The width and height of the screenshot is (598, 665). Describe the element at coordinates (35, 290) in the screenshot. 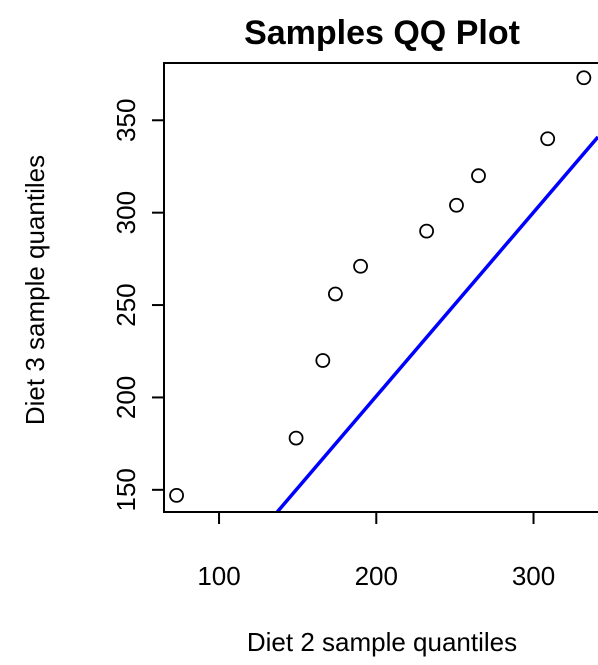

I see `y-axis-label: Diet 3 sample quantiles` at that location.